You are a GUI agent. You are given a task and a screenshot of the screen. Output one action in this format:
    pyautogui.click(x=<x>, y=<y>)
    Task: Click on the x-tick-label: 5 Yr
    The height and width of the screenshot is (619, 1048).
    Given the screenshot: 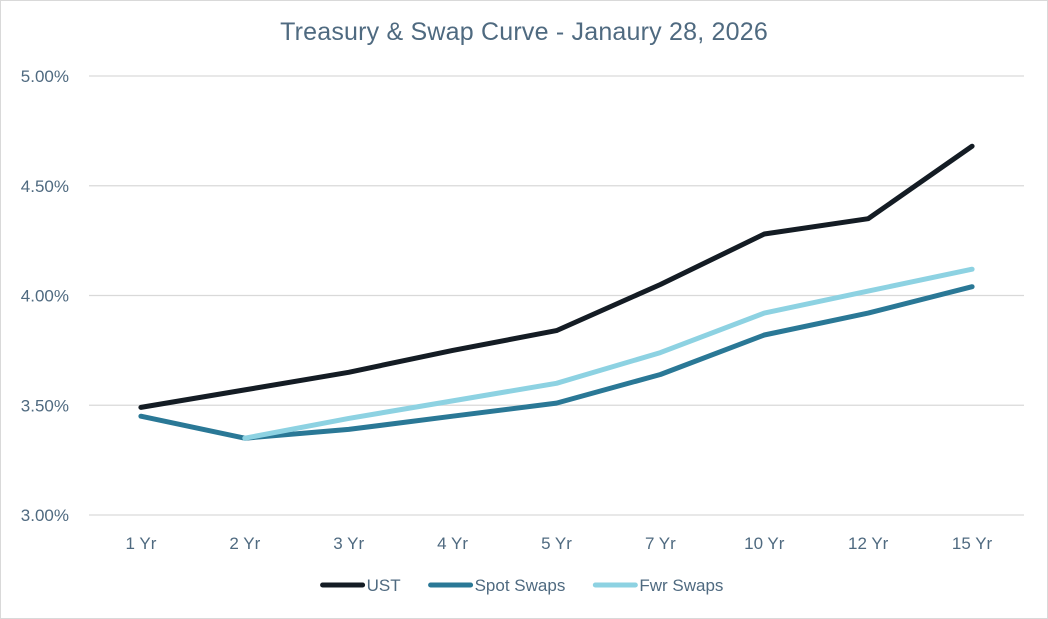 What is the action you would take?
    pyautogui.click(x=556, y=543)
    